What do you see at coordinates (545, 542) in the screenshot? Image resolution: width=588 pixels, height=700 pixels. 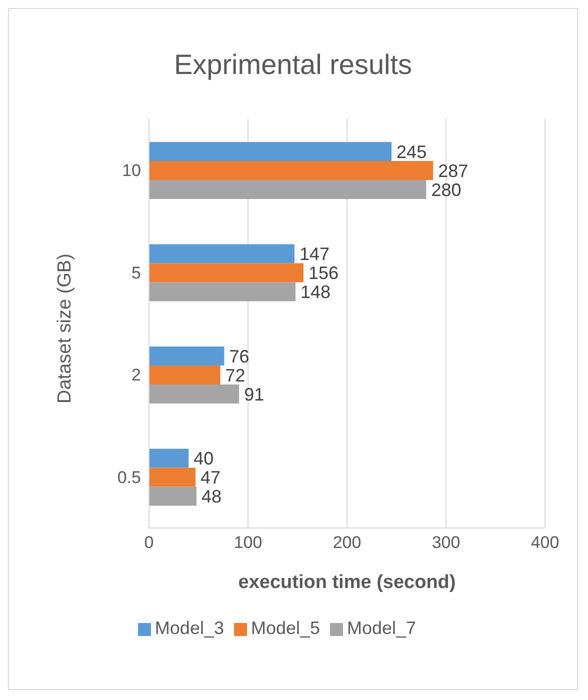 I see `x-tick-label: 400` at bounding box center [545, 542].